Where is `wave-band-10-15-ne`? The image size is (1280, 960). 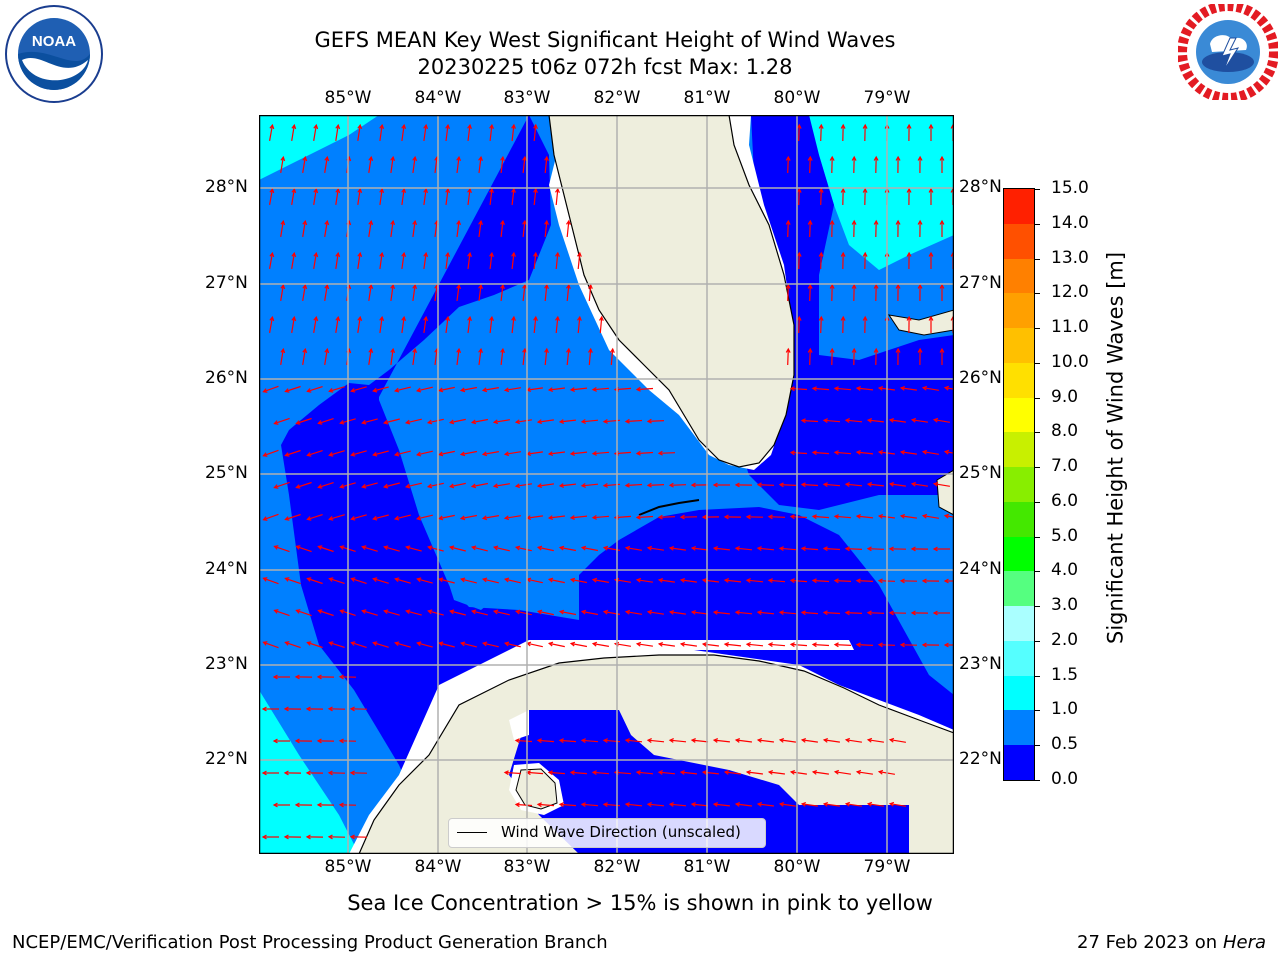
wave-band-10-15-ne is located at coordinates (881, 192).